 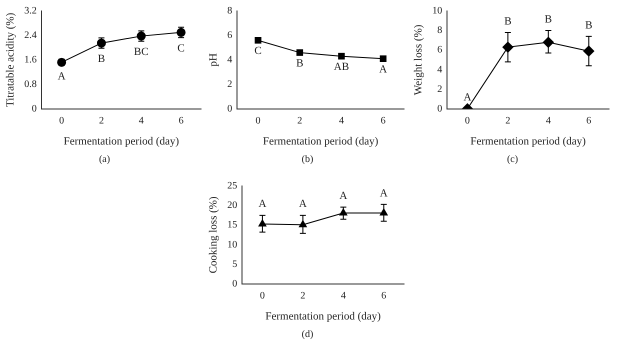 What do you see at coordinates (232, 186) in the screenshot?
I see `y-tick-label: 25` at bounding box center [232, 186].